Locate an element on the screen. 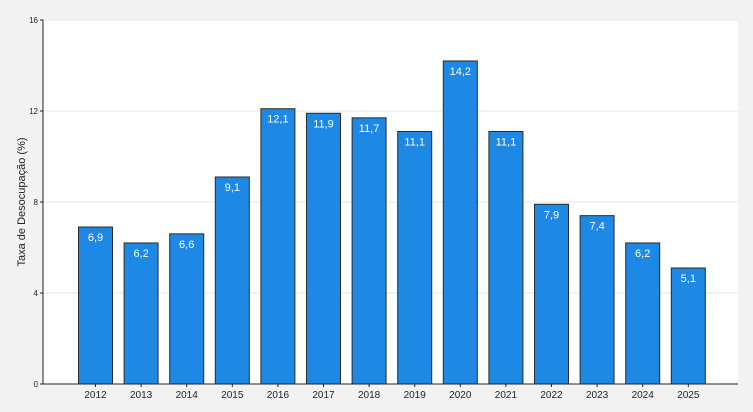  bar-value-label: 11,9 is located at coordinates (323, 124).